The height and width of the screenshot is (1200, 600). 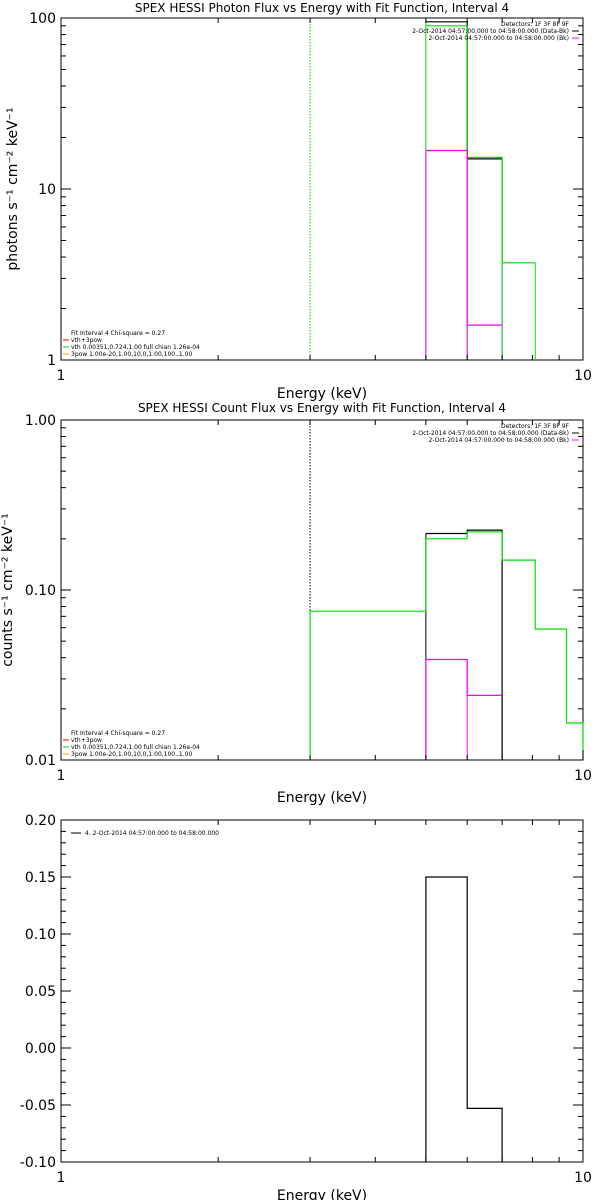 I want to click on y-tick-label: 0.01, so click(x=40, y=761).